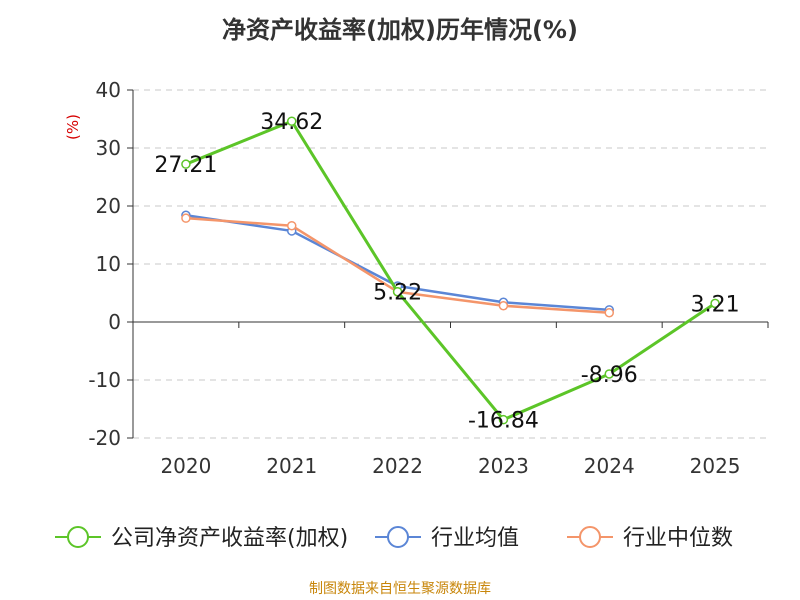 This screenshot has height=600, width=800. What do you see at coordinates (108, 206) in the screenshot?
I see `y-tick-label: 20` at bounding box center [108, 206].